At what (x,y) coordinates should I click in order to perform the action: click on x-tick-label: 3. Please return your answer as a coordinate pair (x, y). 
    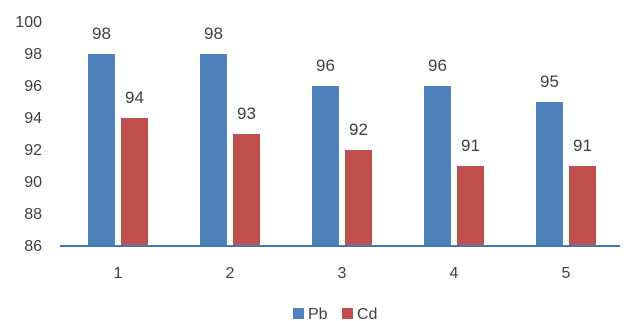
    Looking at the image, I should click on (342, 273).